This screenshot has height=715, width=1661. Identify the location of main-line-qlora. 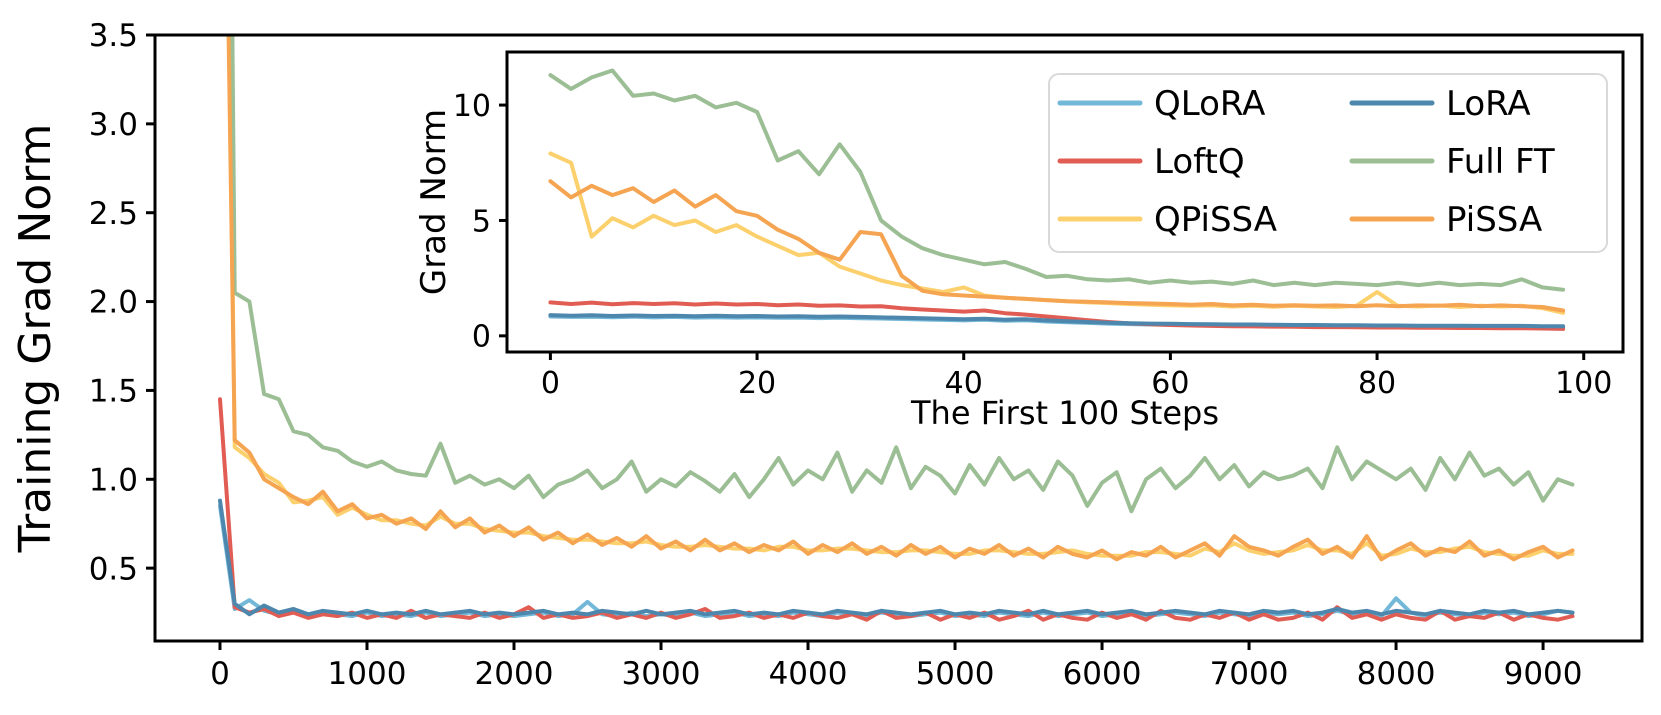
(896, 561).